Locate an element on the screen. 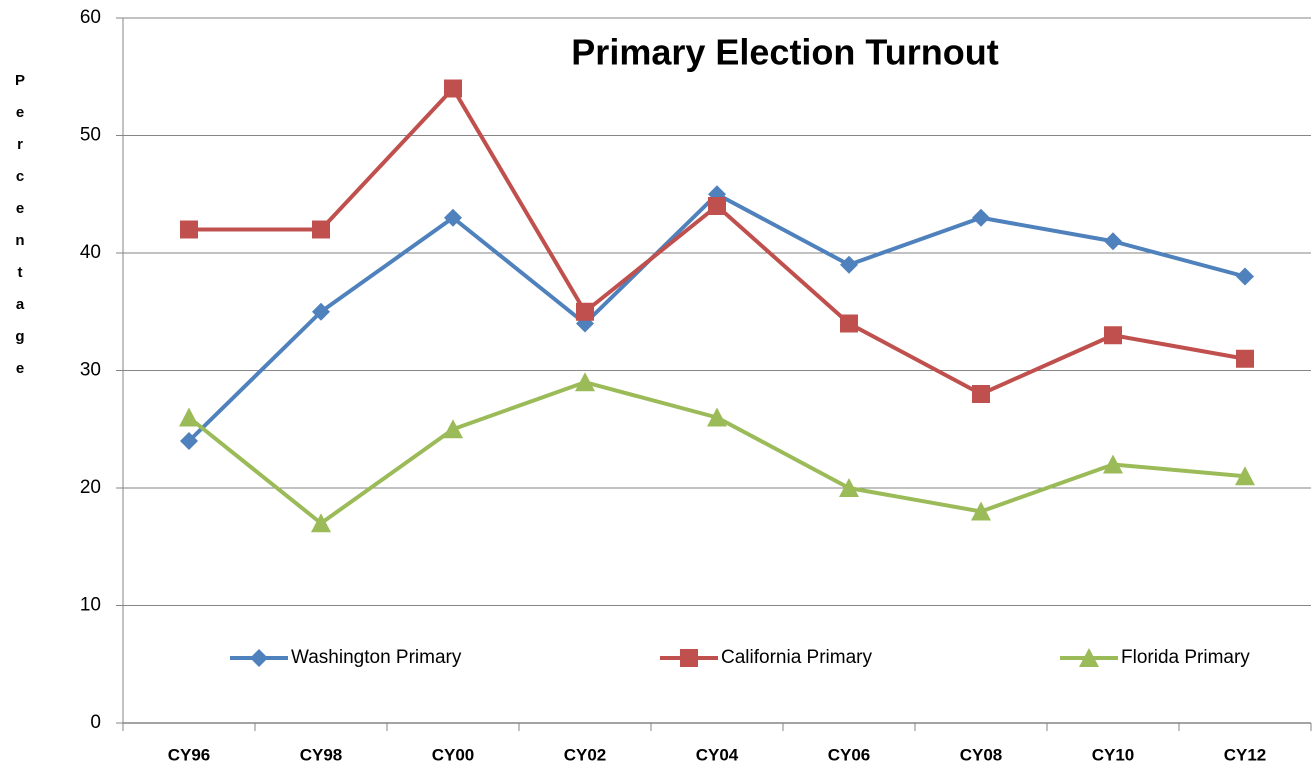  y-tick-label: 20 is located at coordinates (90, 487).